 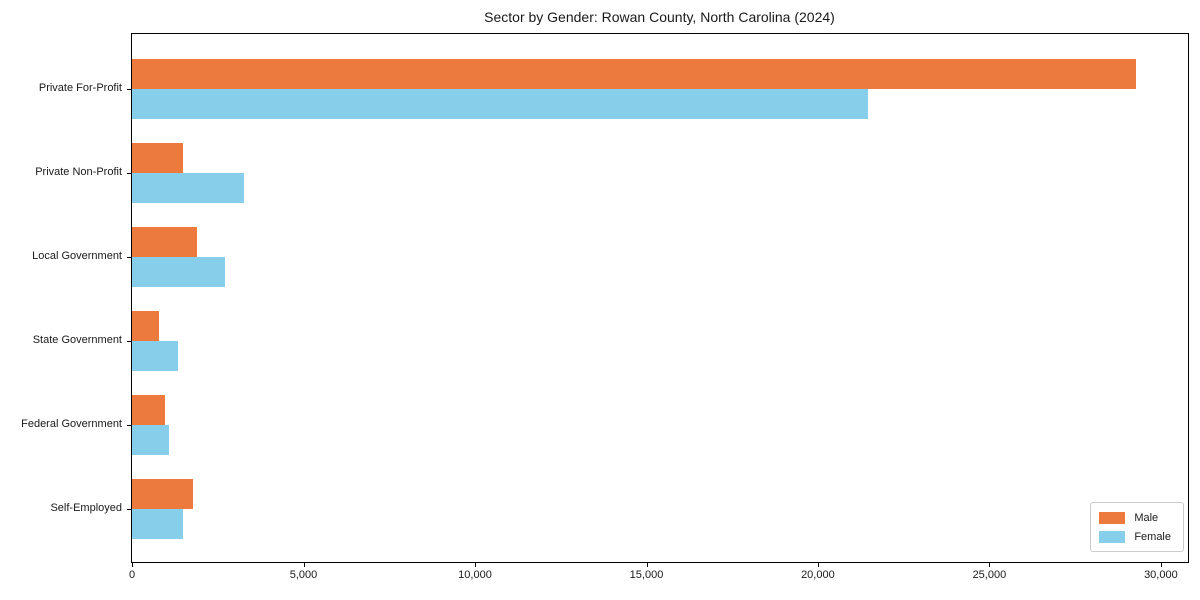 What do you see at coordinates (1146, 517) in the screenshot?
I see `legend-label-male: Male` at bounding box center [1146, 517].